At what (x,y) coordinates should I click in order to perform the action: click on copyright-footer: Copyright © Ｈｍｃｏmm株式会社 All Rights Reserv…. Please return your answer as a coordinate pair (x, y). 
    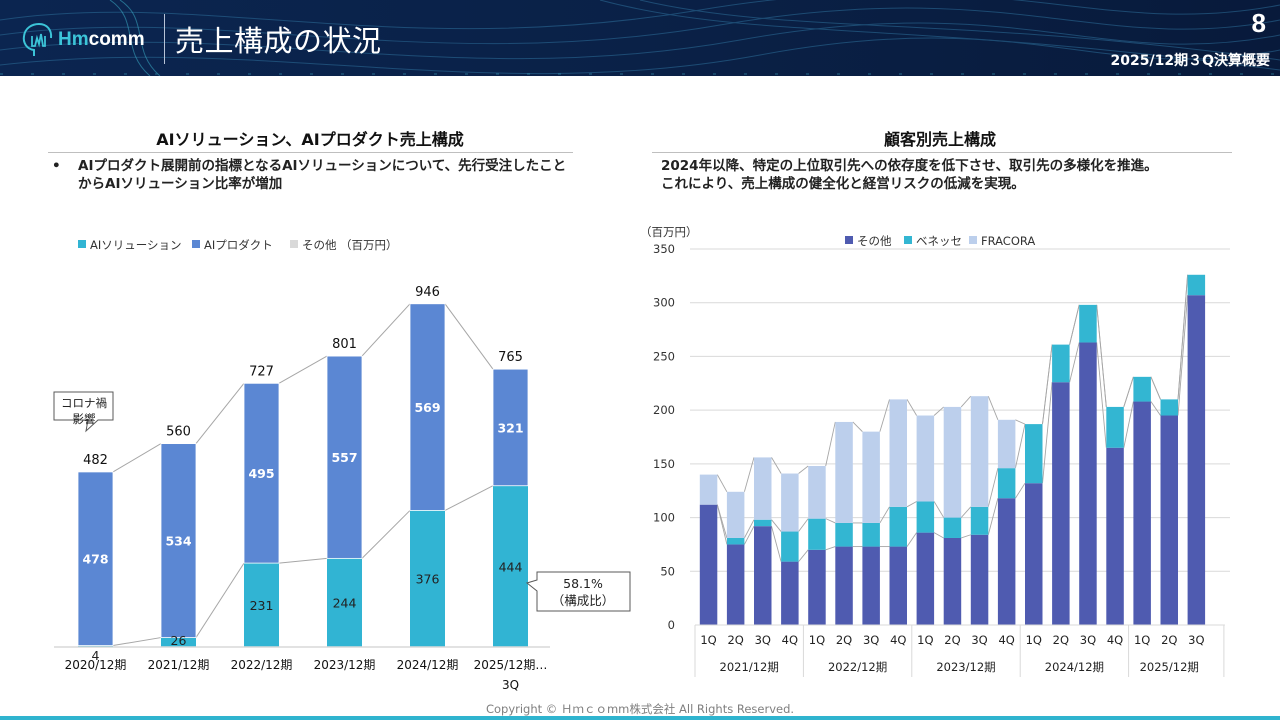
    Looking at the image, I should click on (640, 709).